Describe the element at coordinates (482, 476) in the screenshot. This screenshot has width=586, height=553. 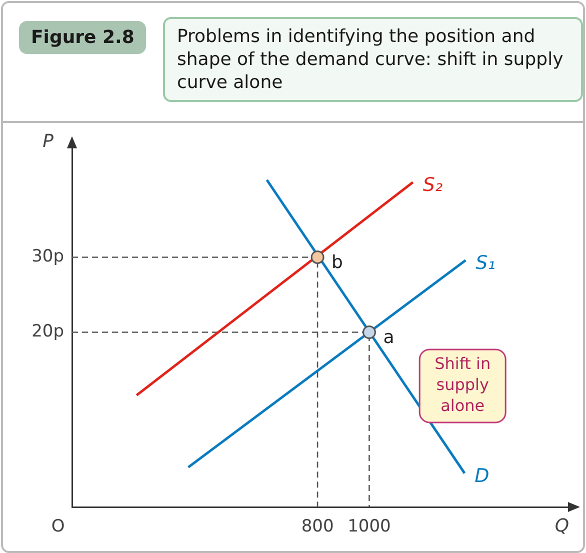
I see `series-label: D` at that location.